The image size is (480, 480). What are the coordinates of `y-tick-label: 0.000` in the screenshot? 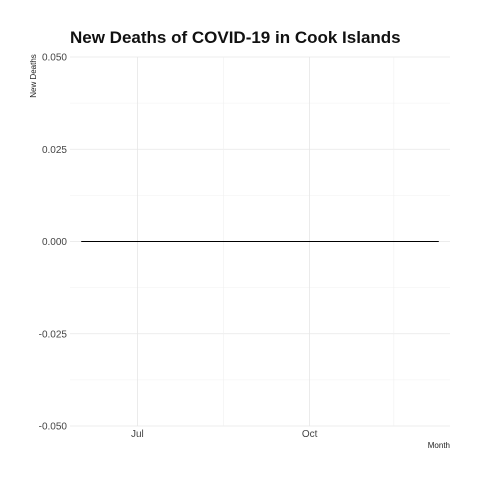 It's located at (54, 242).